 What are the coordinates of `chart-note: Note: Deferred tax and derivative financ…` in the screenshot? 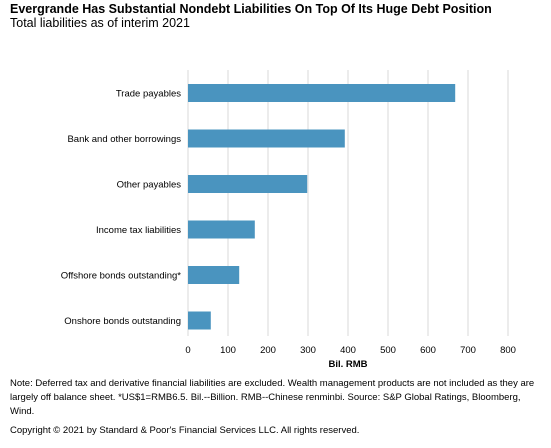 It's located at (272, 397).